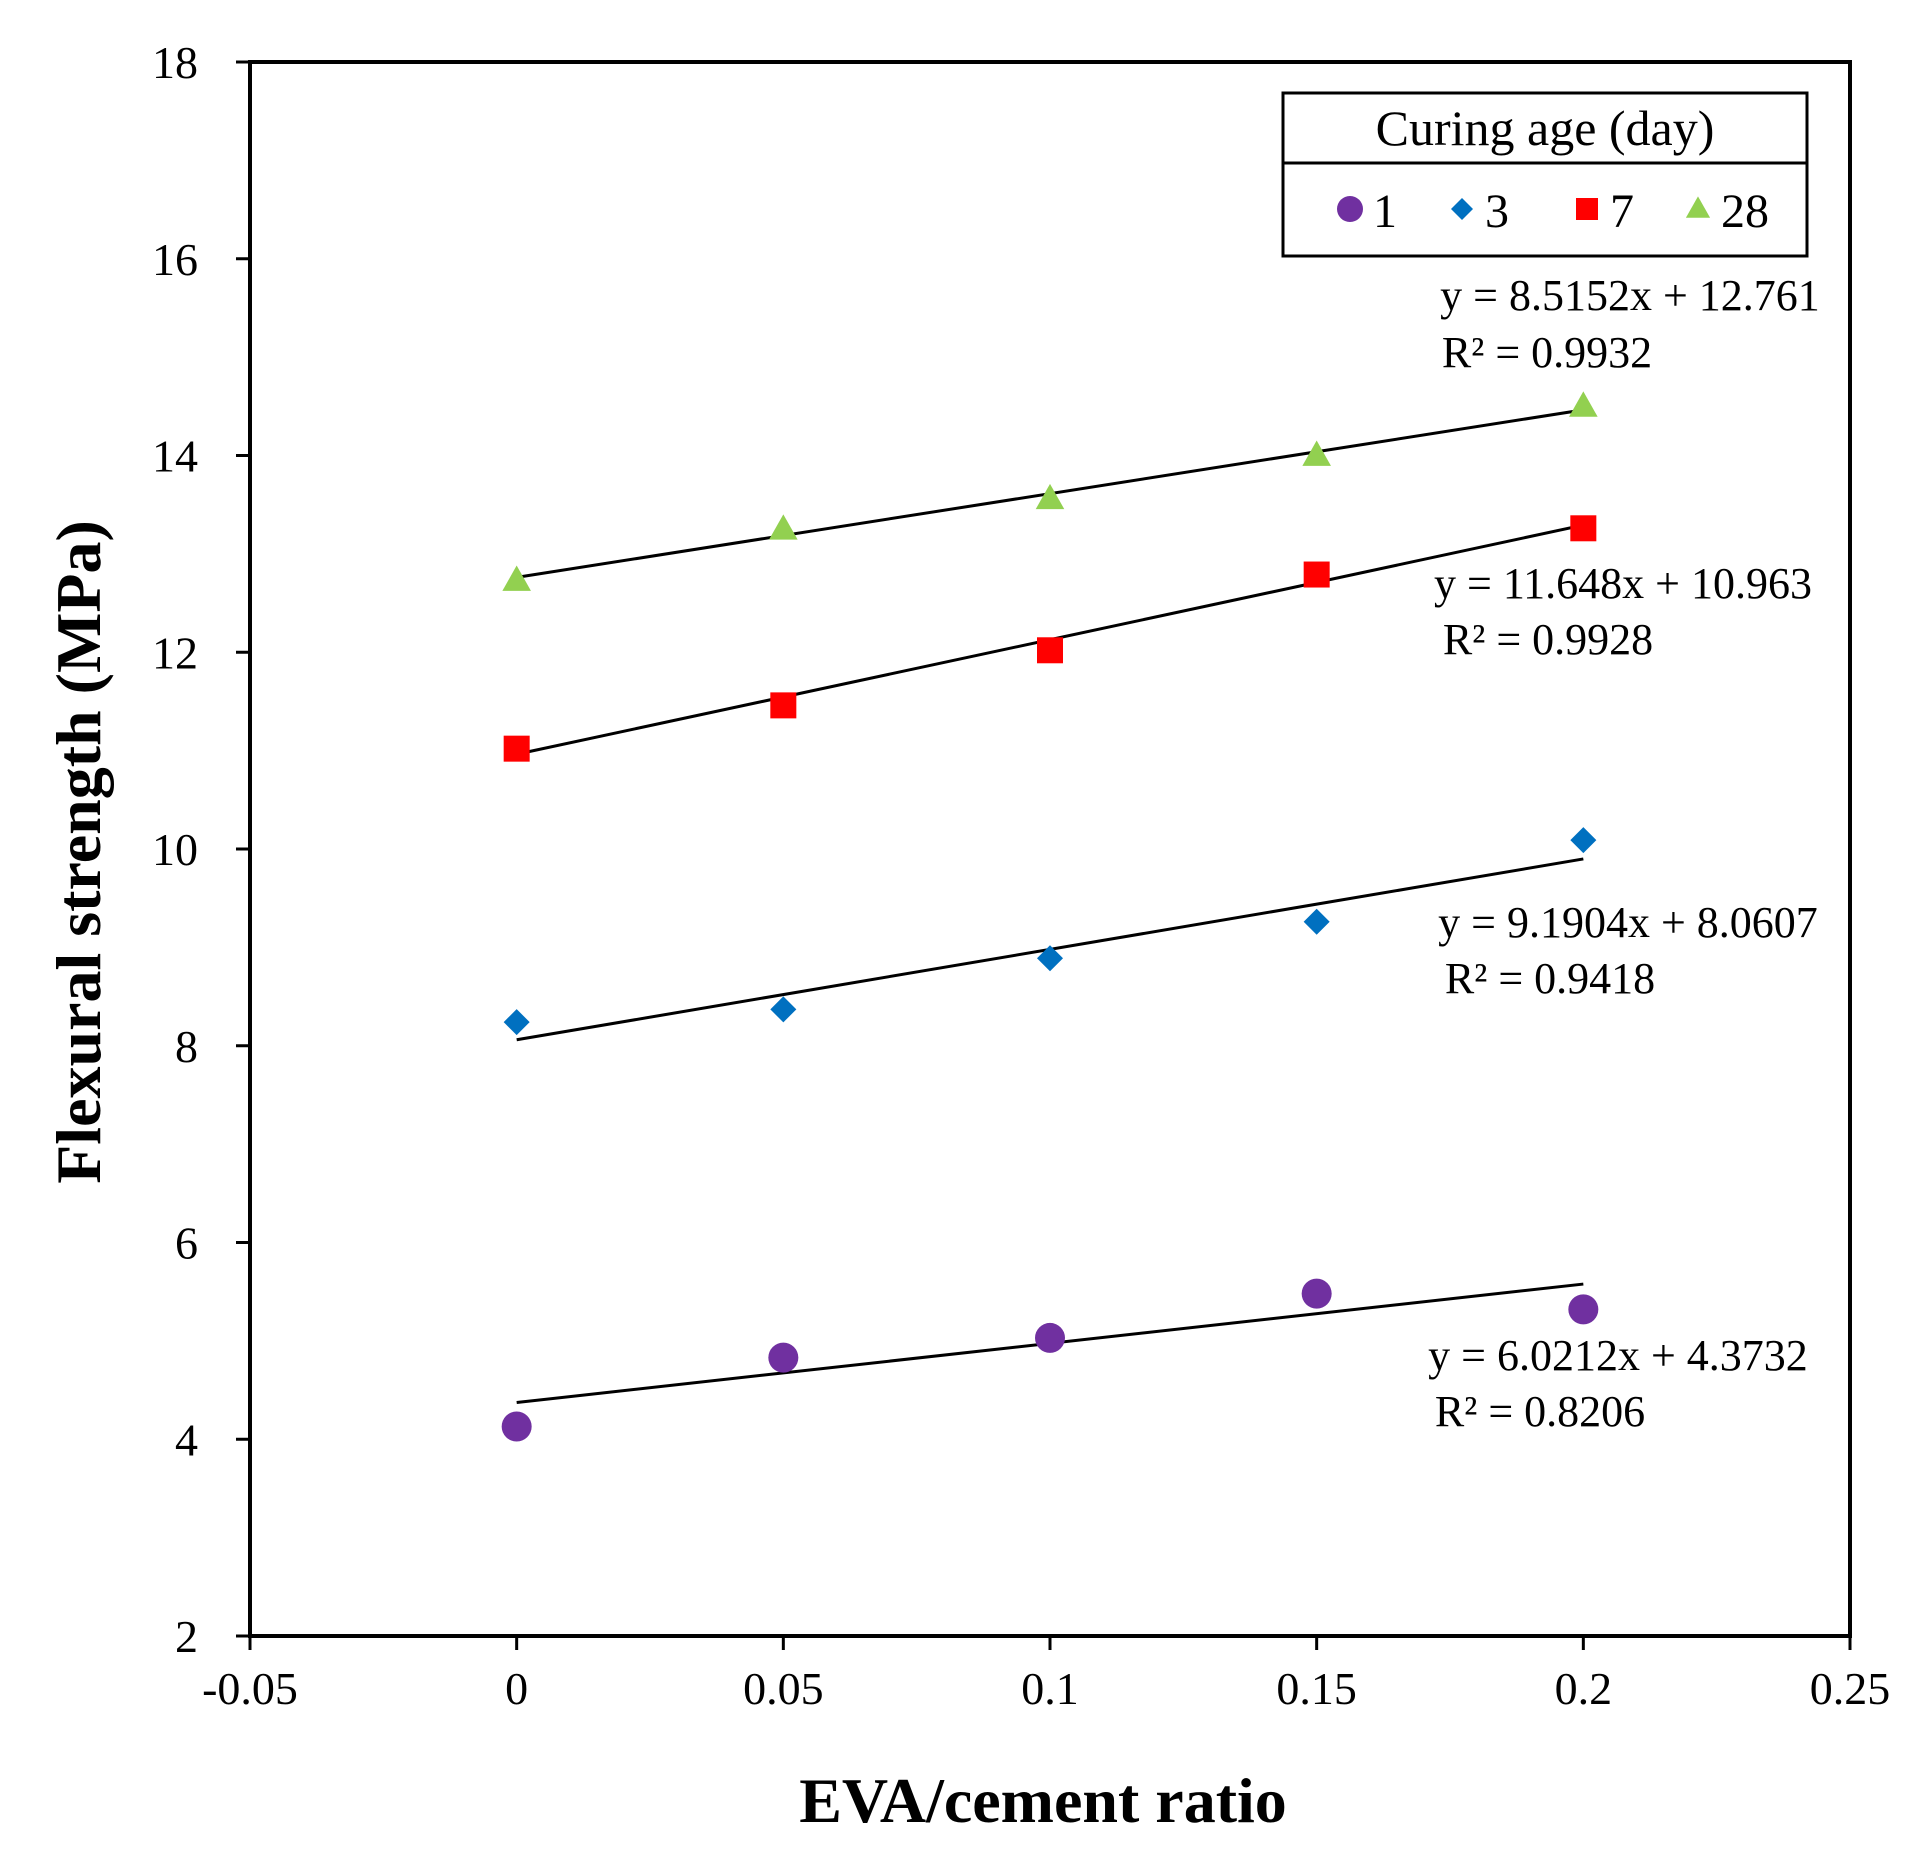 The height and width of the screenshot is (1869, 1918). I want to click on trendline-equation-1: y = 6.0212x + 4.3732, so click(1618, 1355).